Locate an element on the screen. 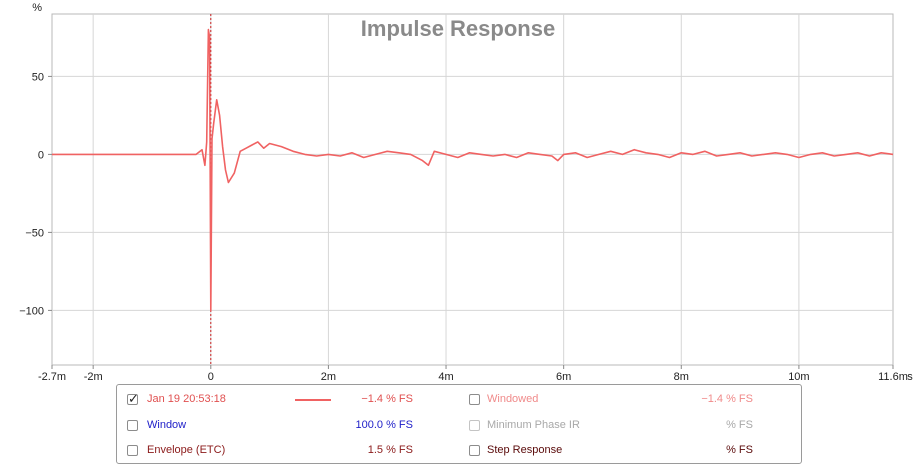  chart-title: Impulse Response is located at coordinates (458, 28).